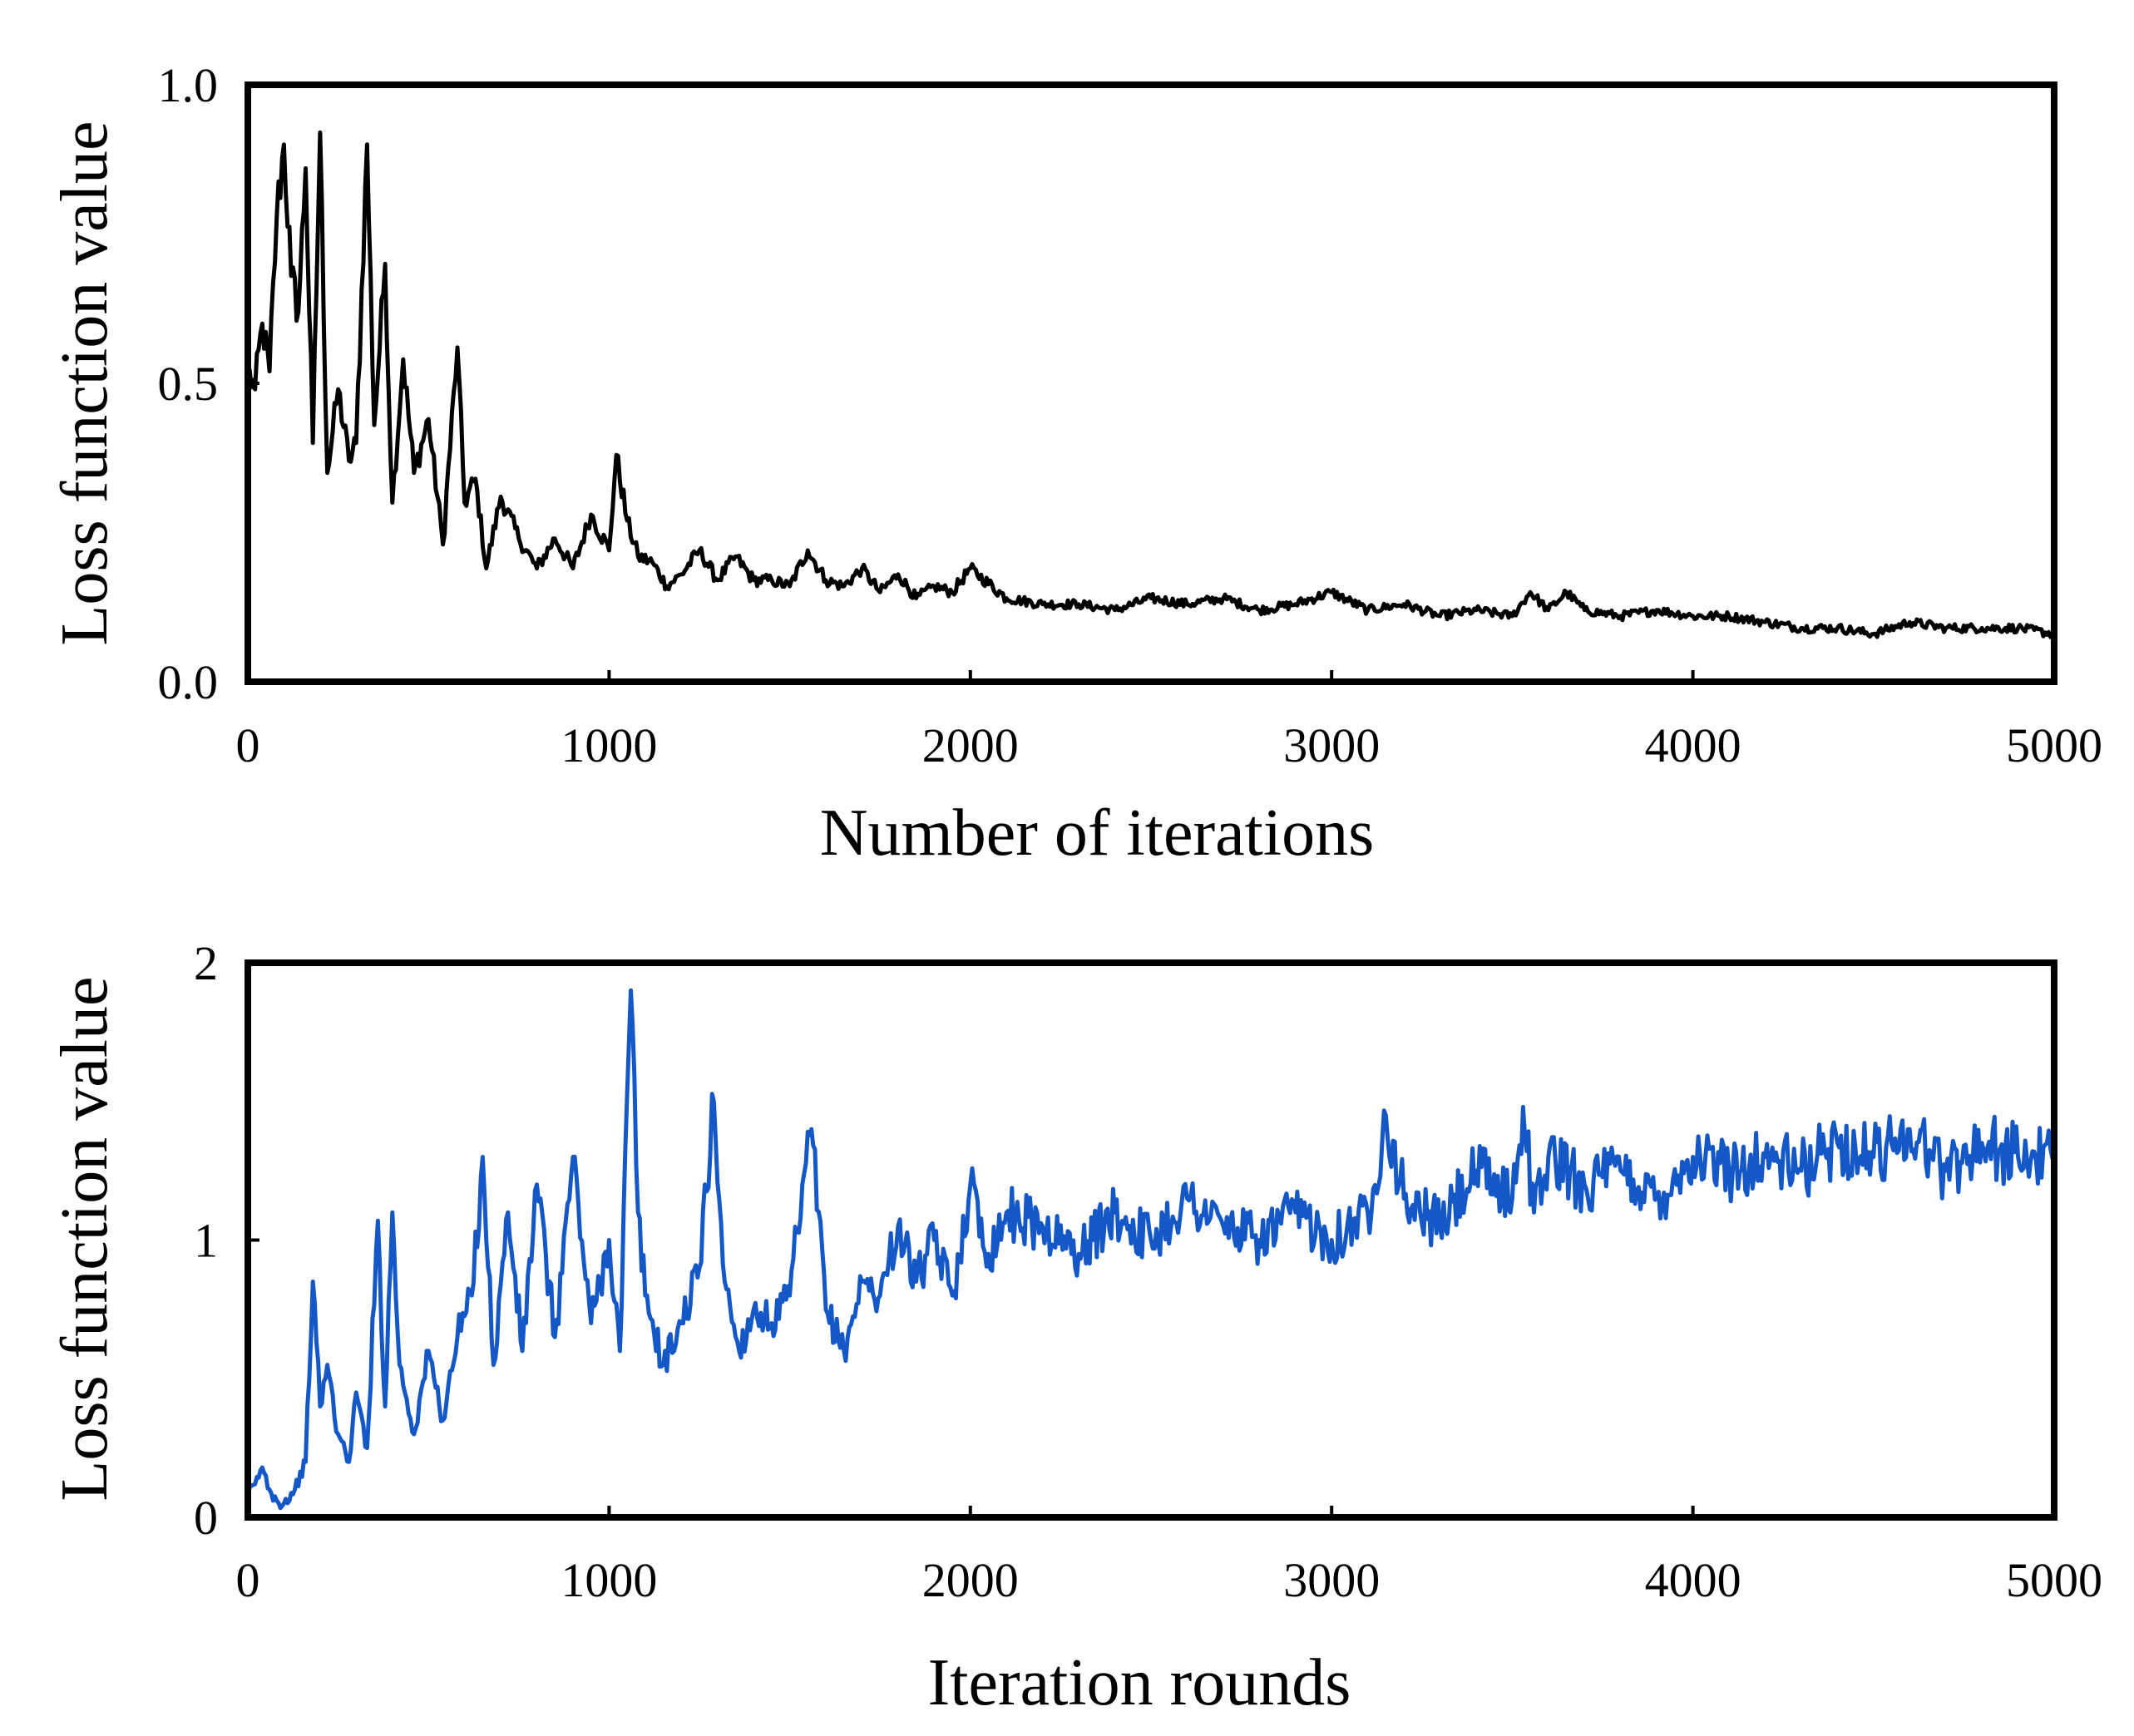  What do you see at coordinates (2054, 1580) in the screenshot?
I see `chart-bottom-x-tick-label: 5000` at bounding box center [2054, 1580].